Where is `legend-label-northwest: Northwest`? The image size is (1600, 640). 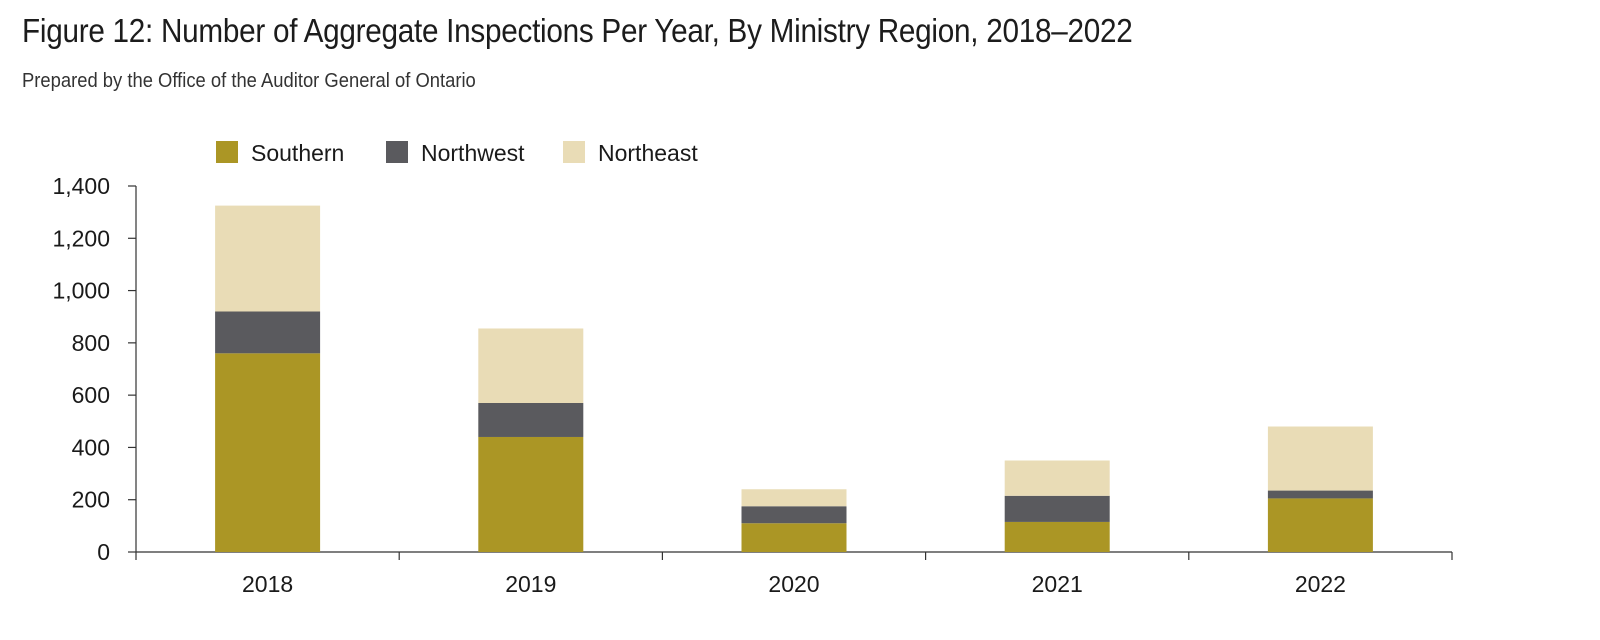 legend-label-northwest: Northwest is located at coordinates (473, 153).